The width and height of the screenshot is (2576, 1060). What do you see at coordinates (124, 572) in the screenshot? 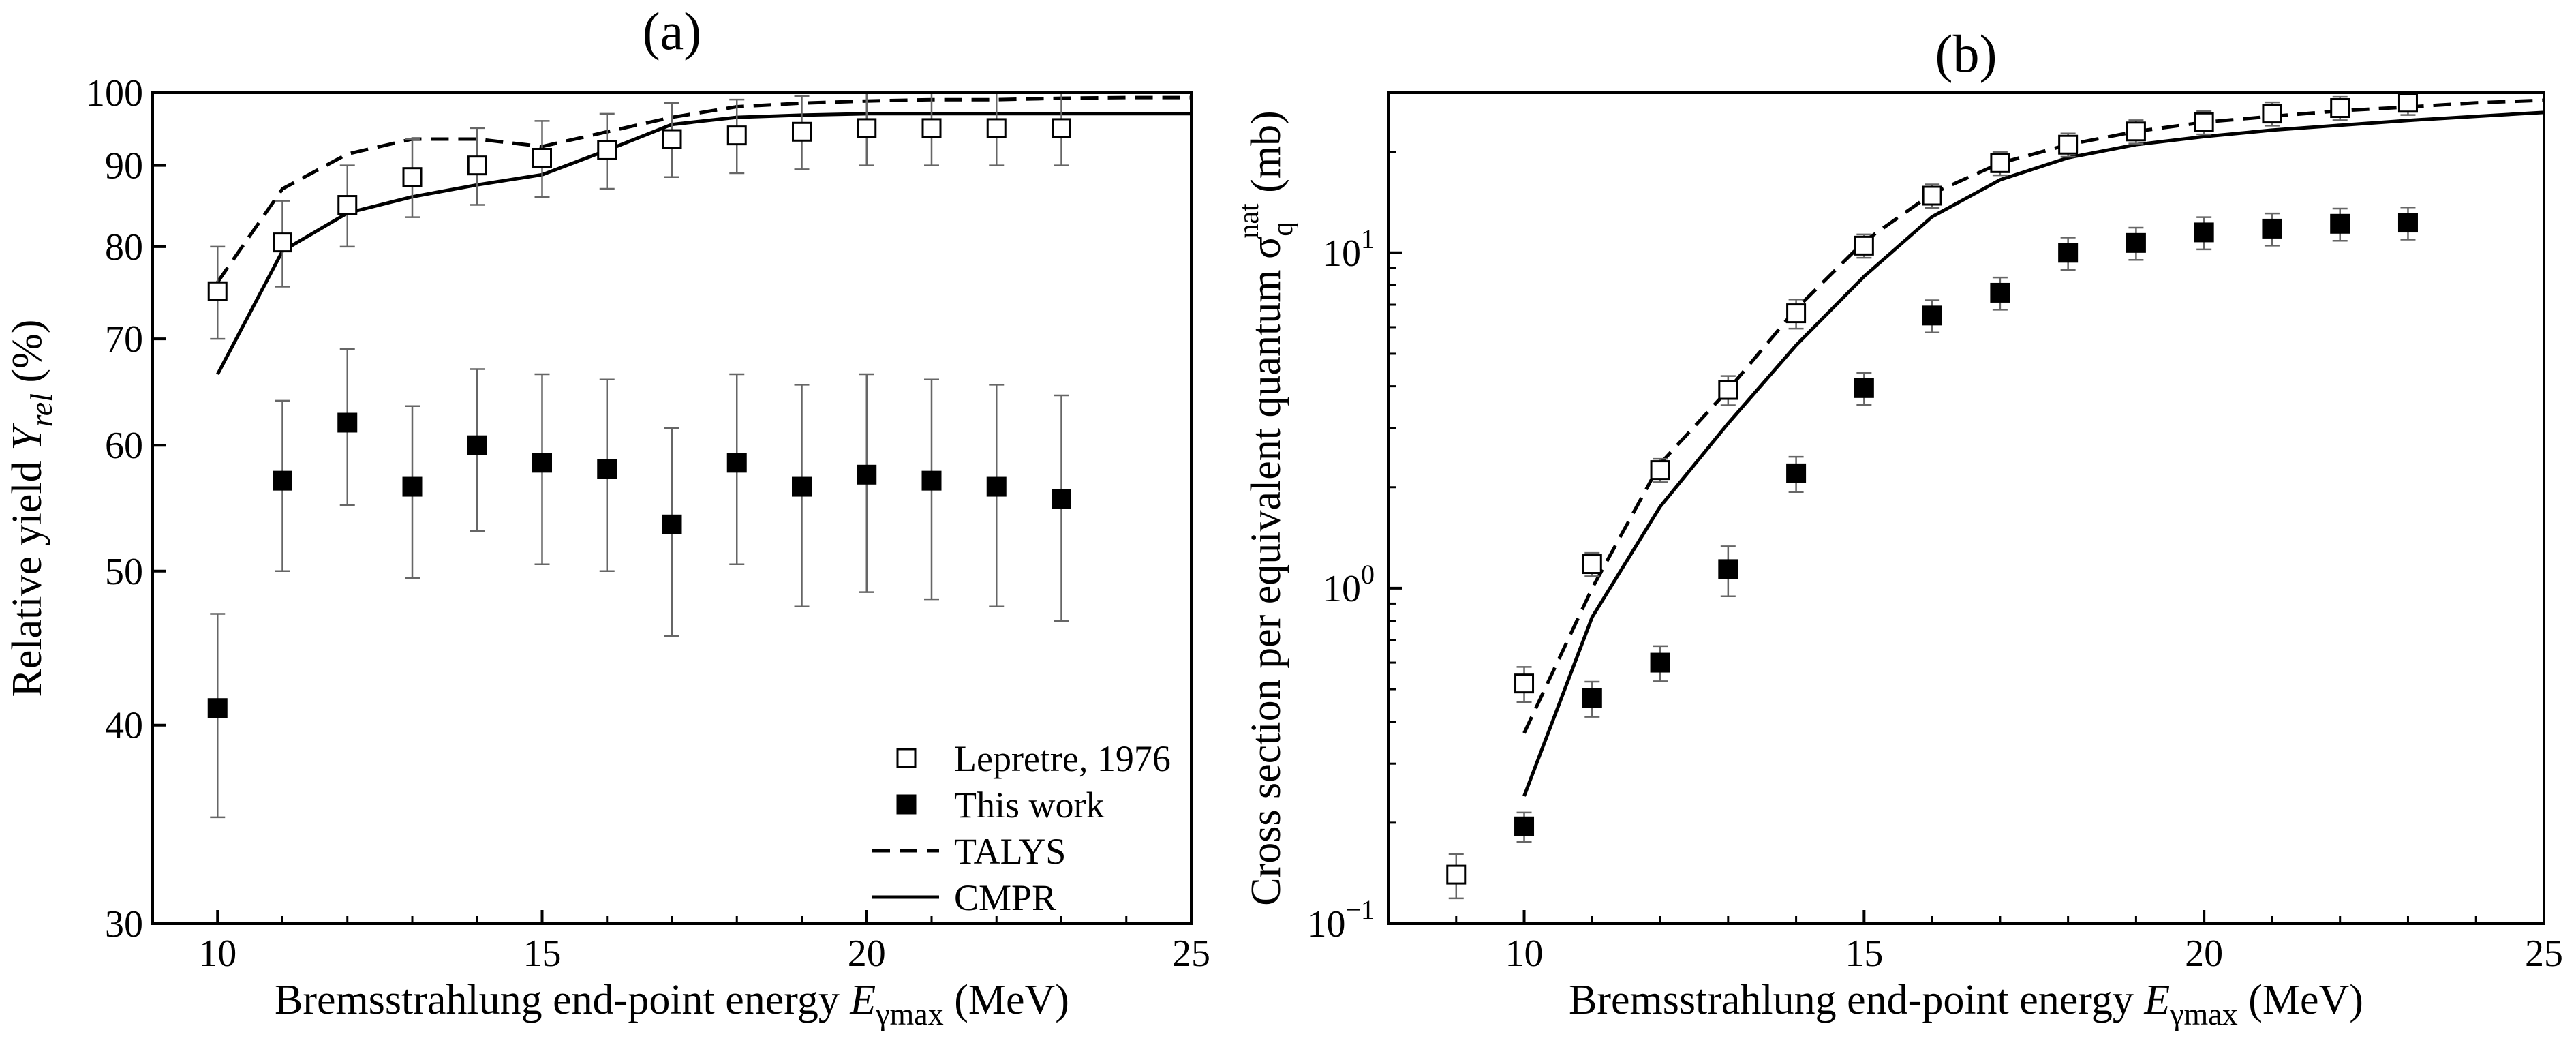
I see `panel-a-y-tick-label: 50` at bounding box center [124, 572].